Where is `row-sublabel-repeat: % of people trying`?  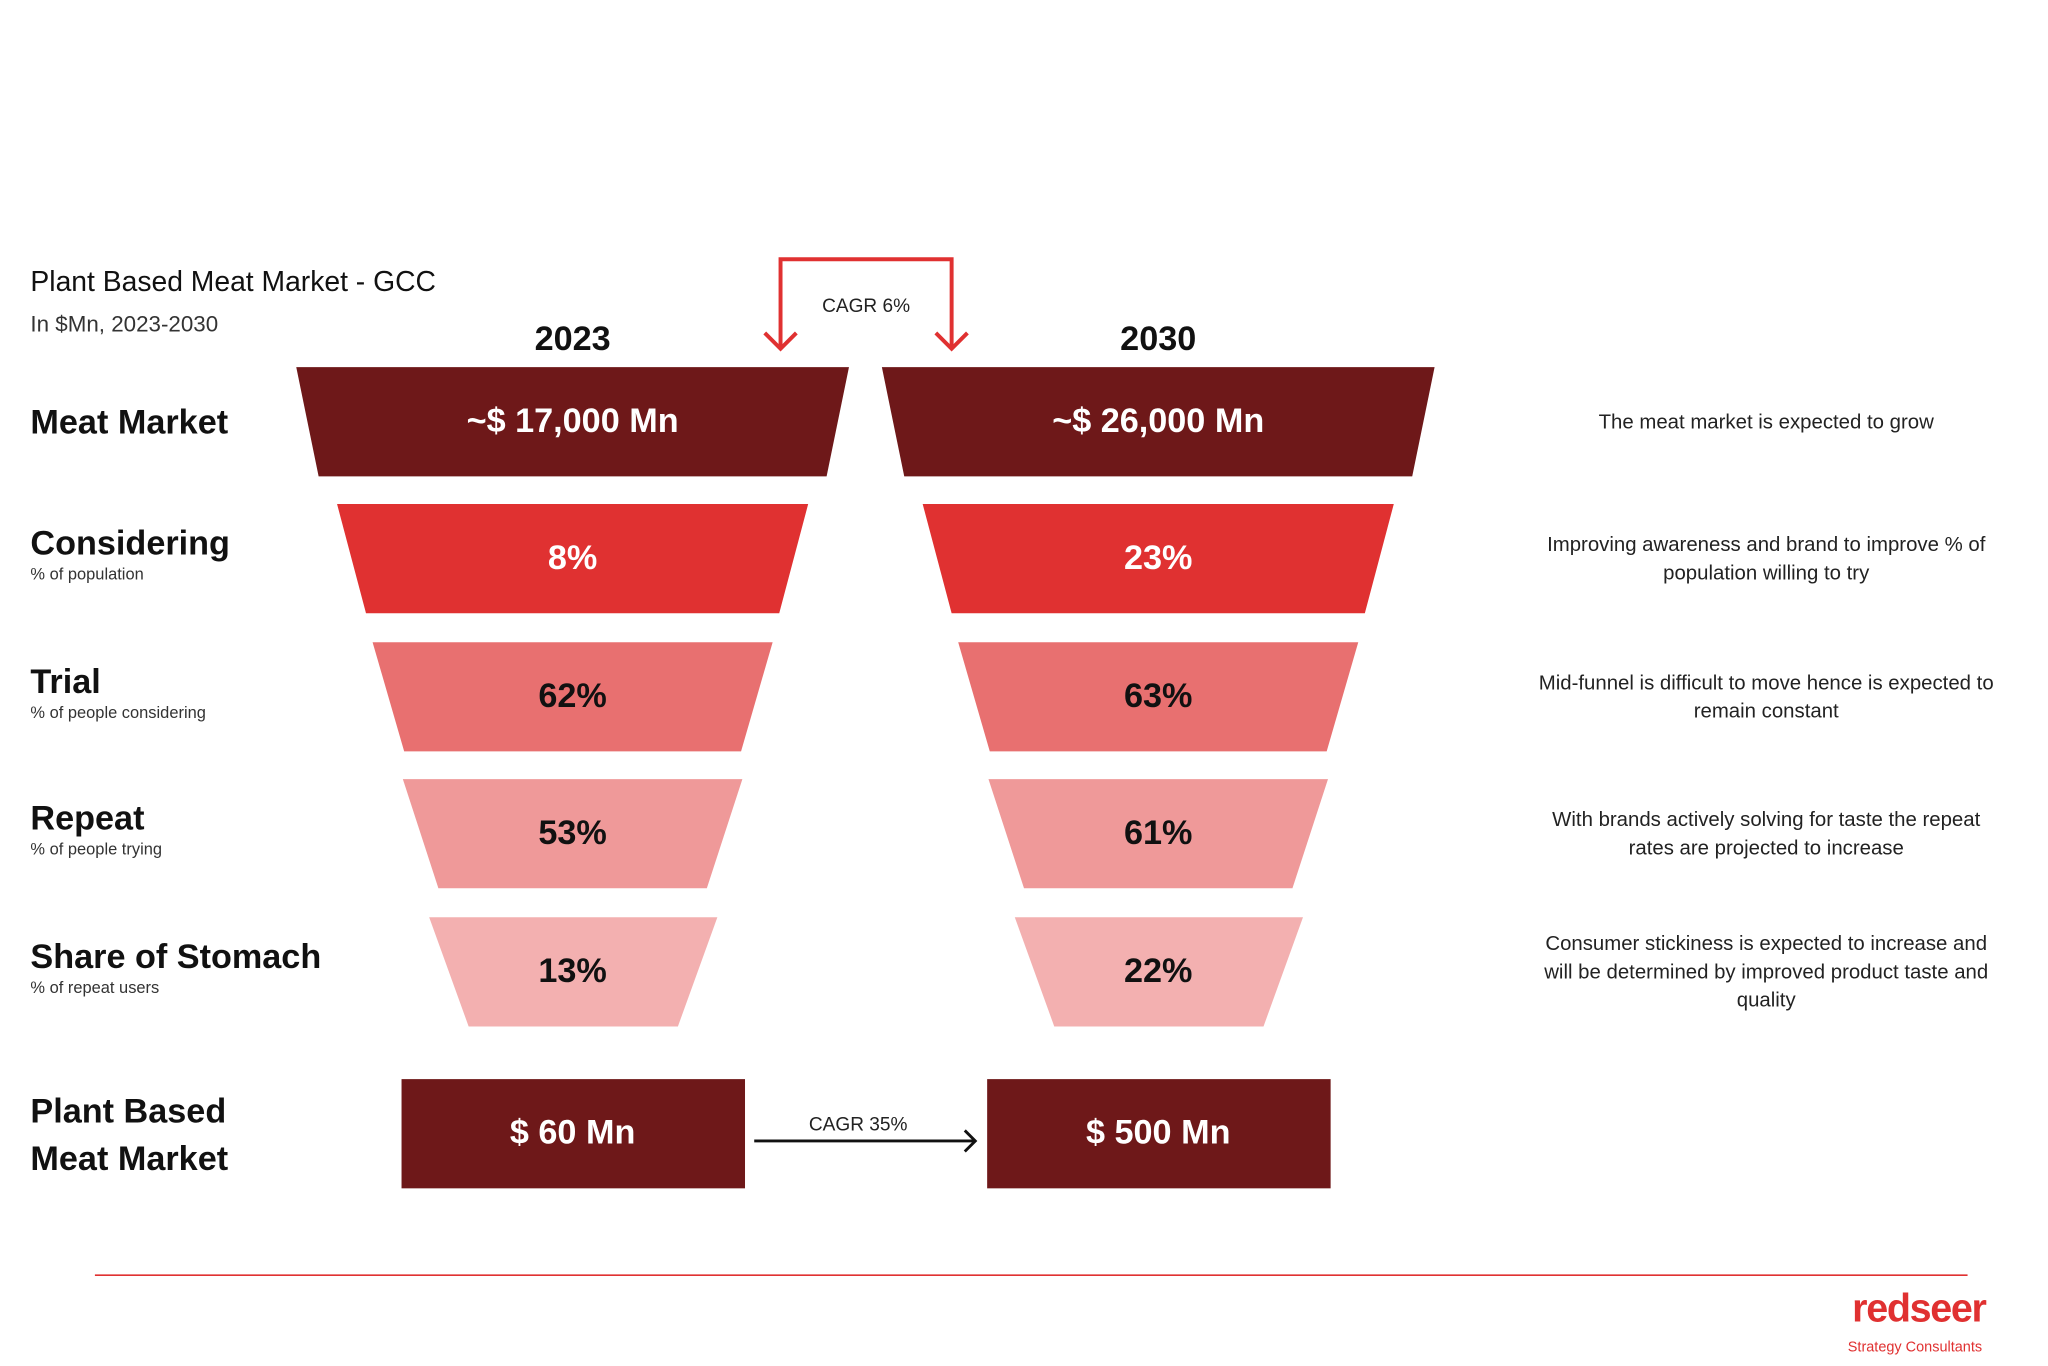
row-sublabel-repeat: % of people trying is located at coordinates (96, 850).